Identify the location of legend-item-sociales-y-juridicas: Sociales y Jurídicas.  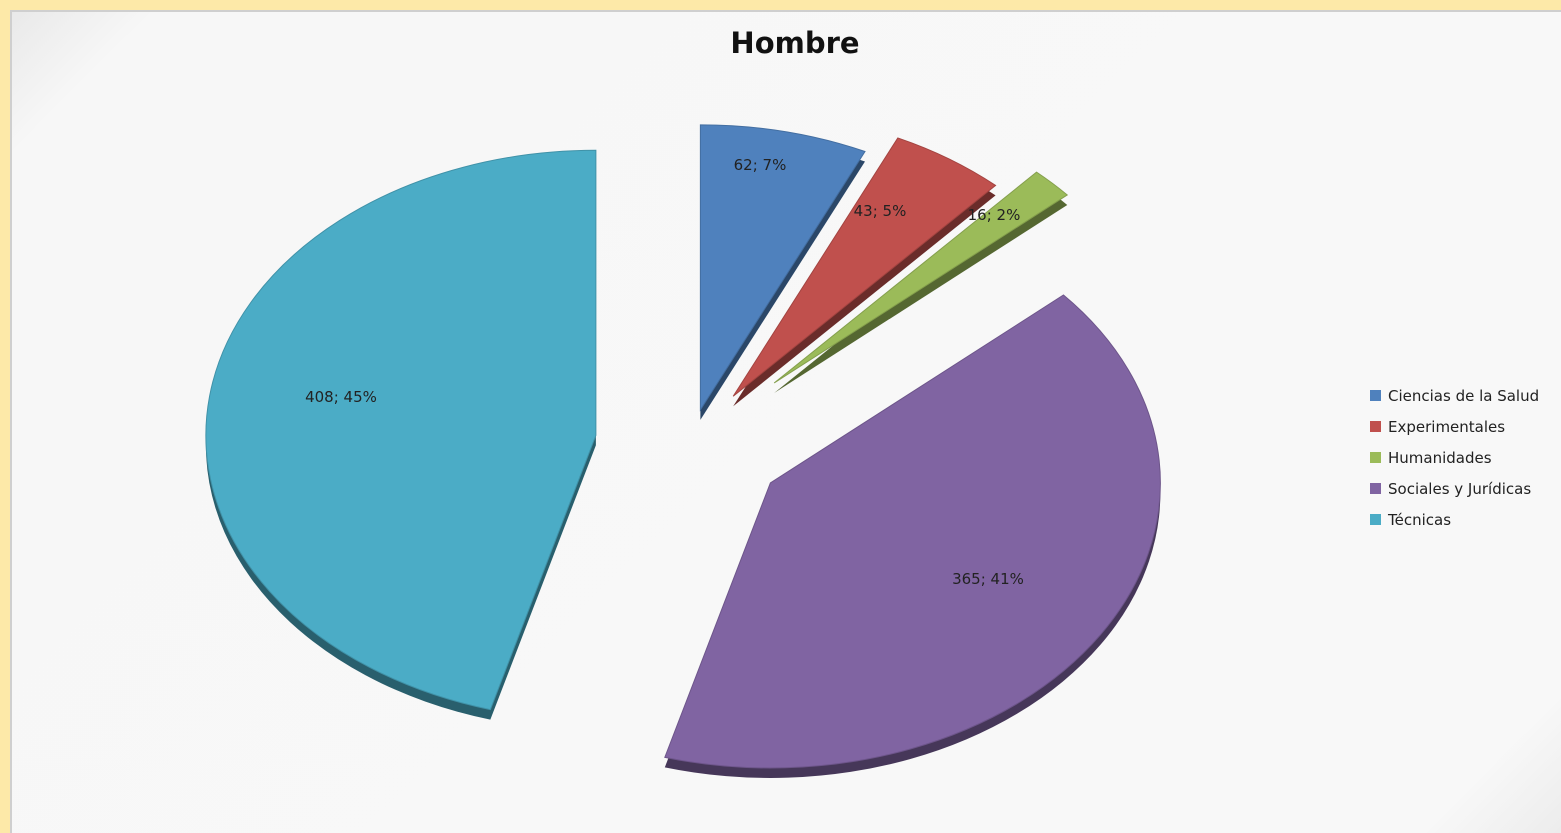
(1454, 488).